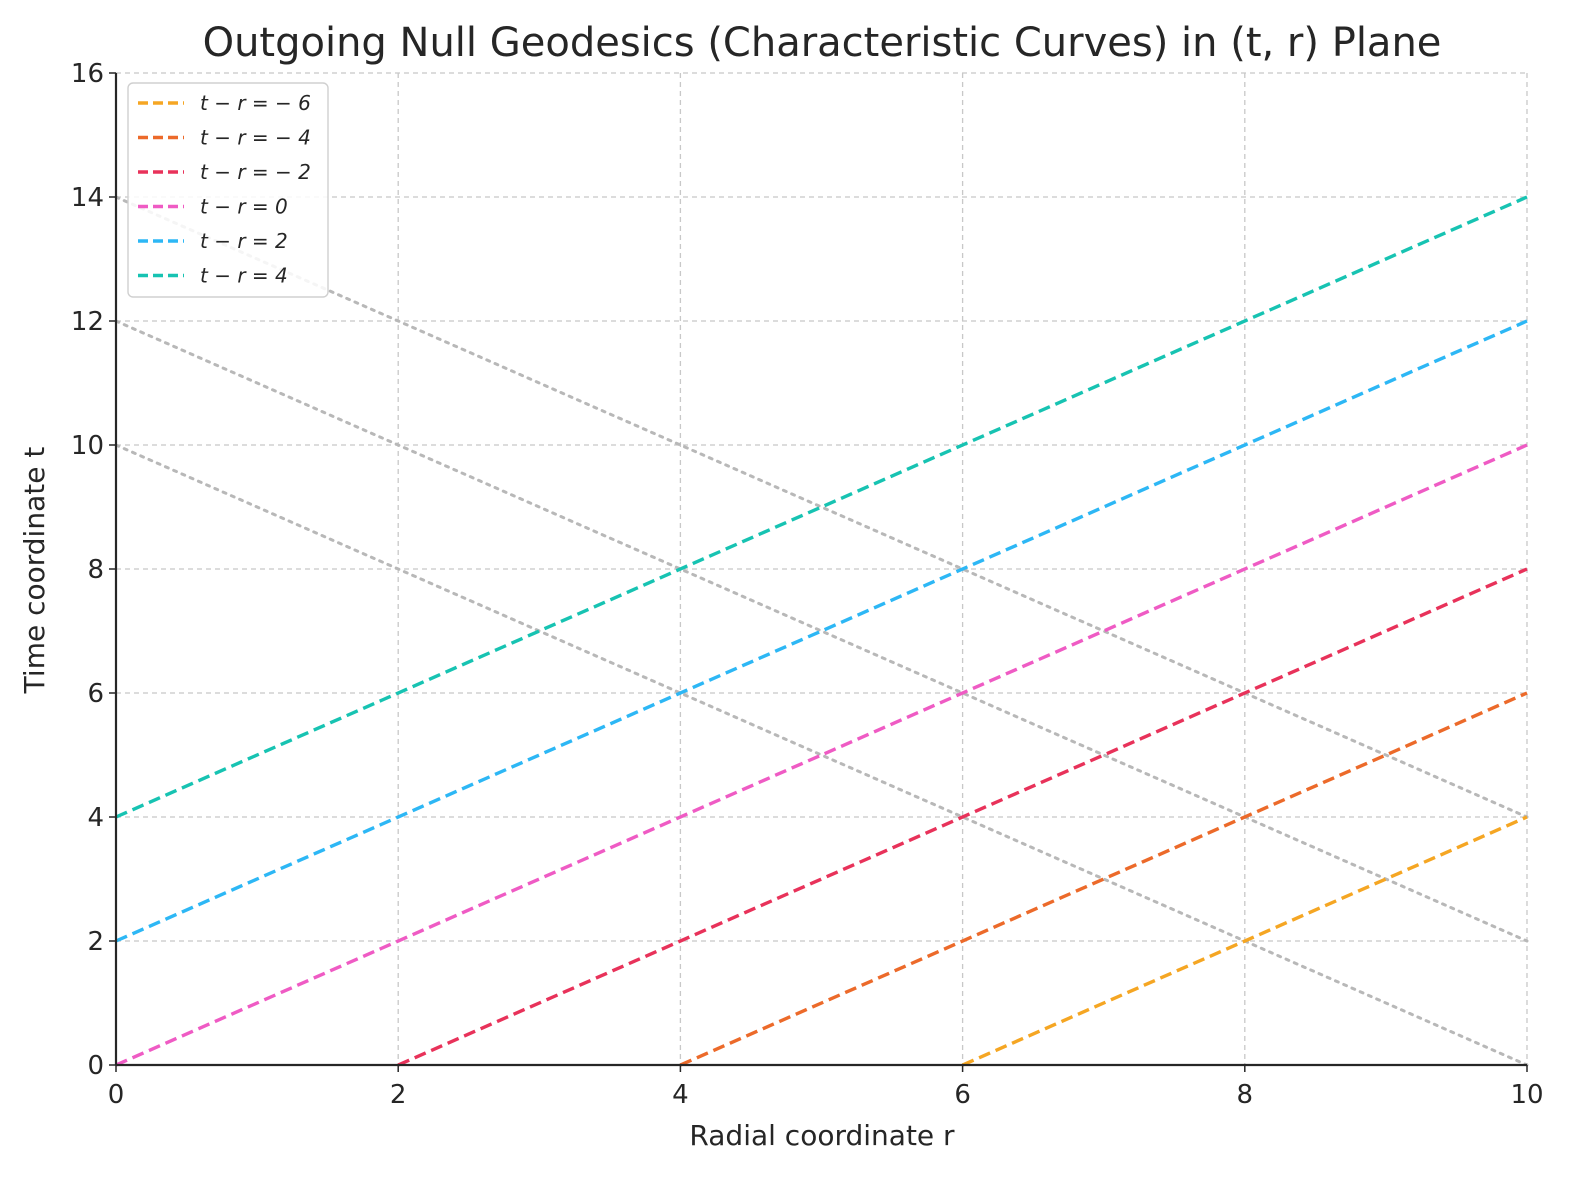 This screenshot has width=1580, height=1180. I want to click on x-tick-label: 10, so click(1526, 1095).